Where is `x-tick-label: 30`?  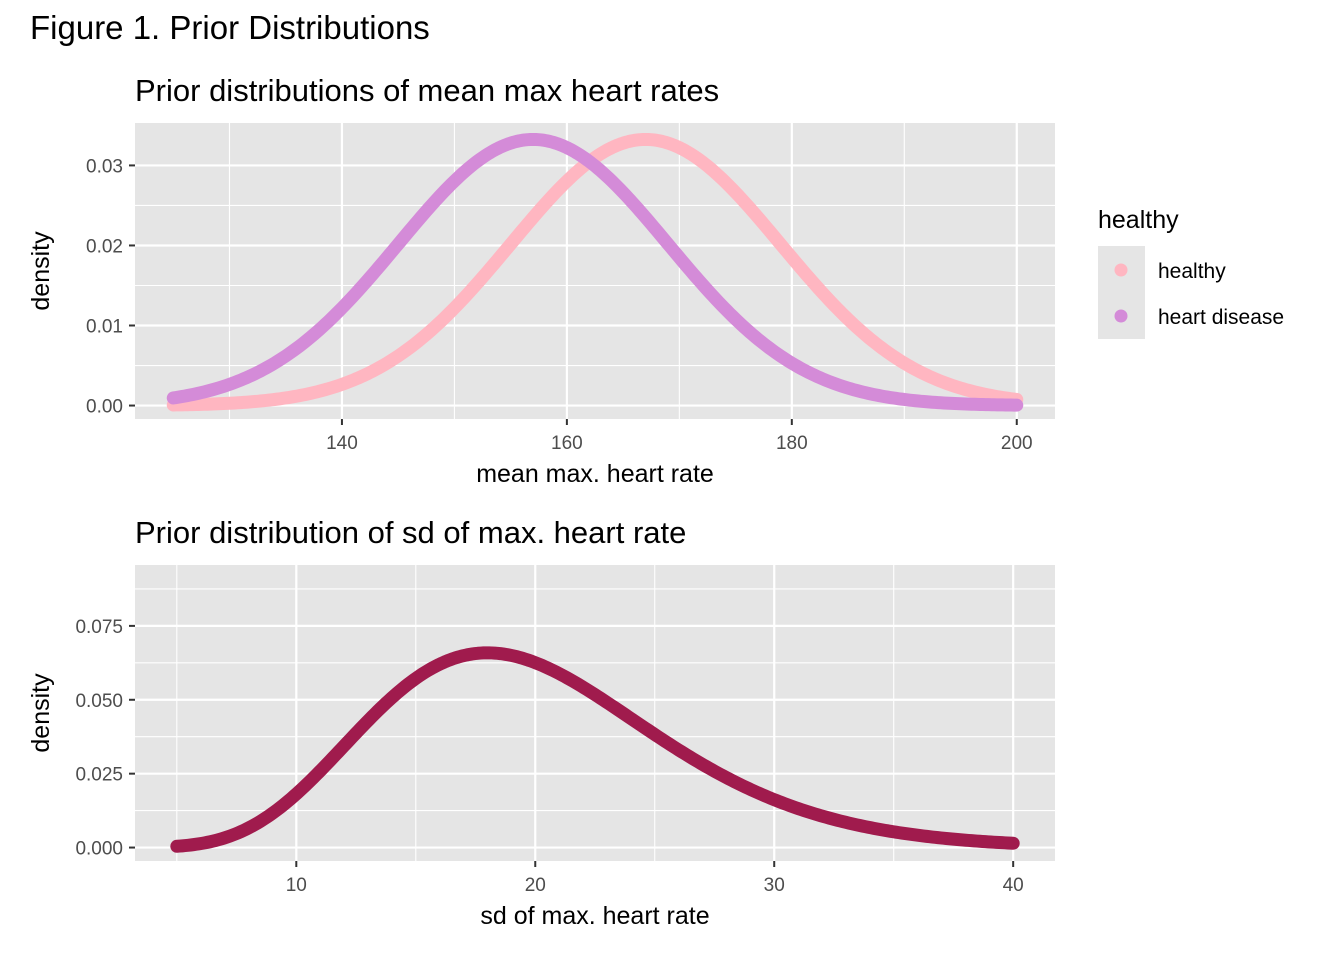
x-tick-label: 30 is located at coordinates (774, 885).